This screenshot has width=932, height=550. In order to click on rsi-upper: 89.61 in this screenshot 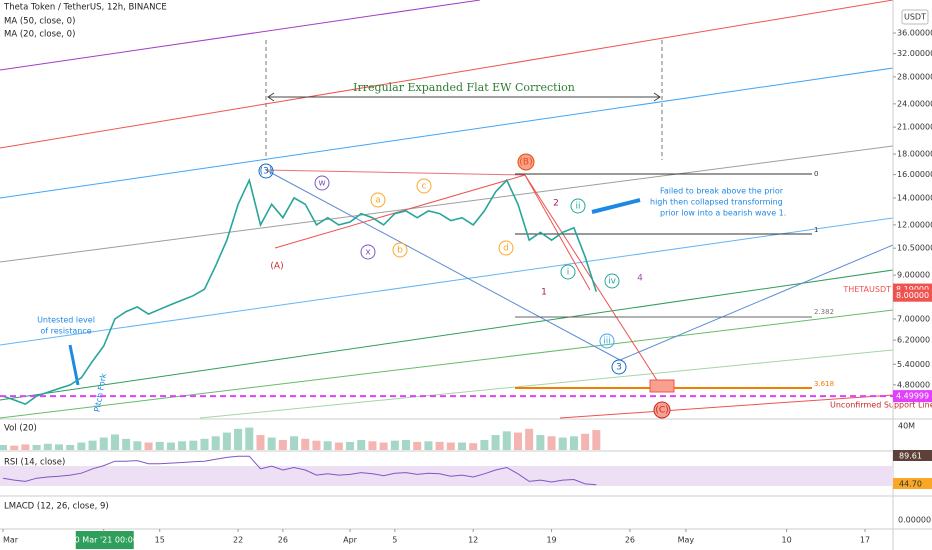, I will do `click(910, 456)`.